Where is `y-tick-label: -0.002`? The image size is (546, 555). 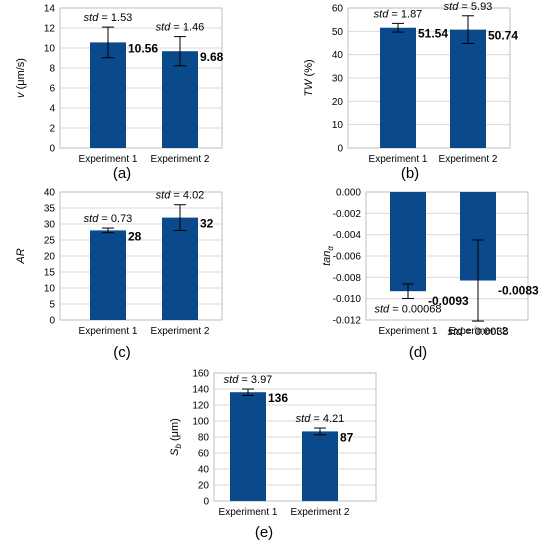 y-tick-label: -0.002 is located at coordinates (347, 214).